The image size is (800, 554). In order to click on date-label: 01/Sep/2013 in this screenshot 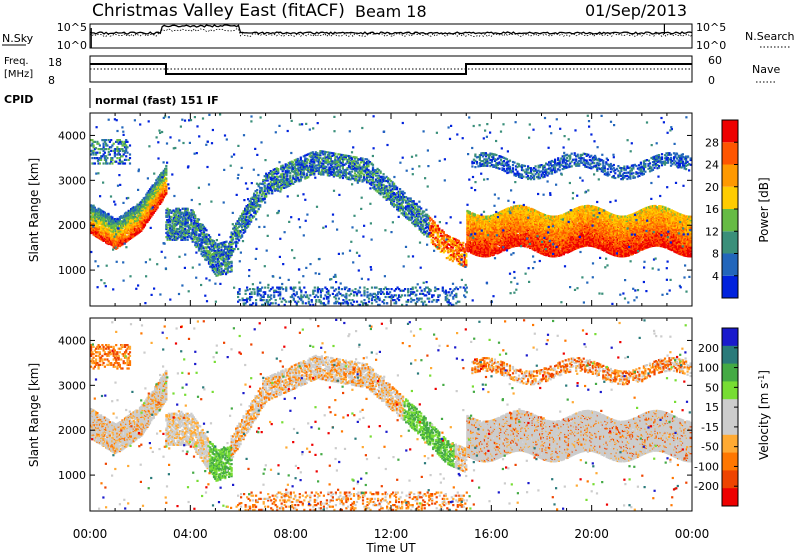, I will do `click(636, 10)`.